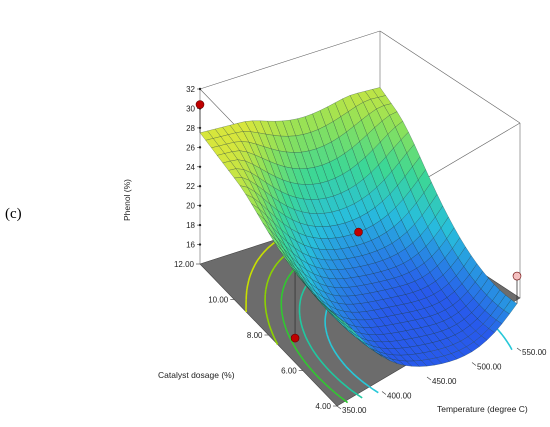 This screenshot has height=427, width=550. What do you see at coordinates (190, 147) in the screenshot?
I see `z-tick-label: 26` at bounding box center [190, 147].